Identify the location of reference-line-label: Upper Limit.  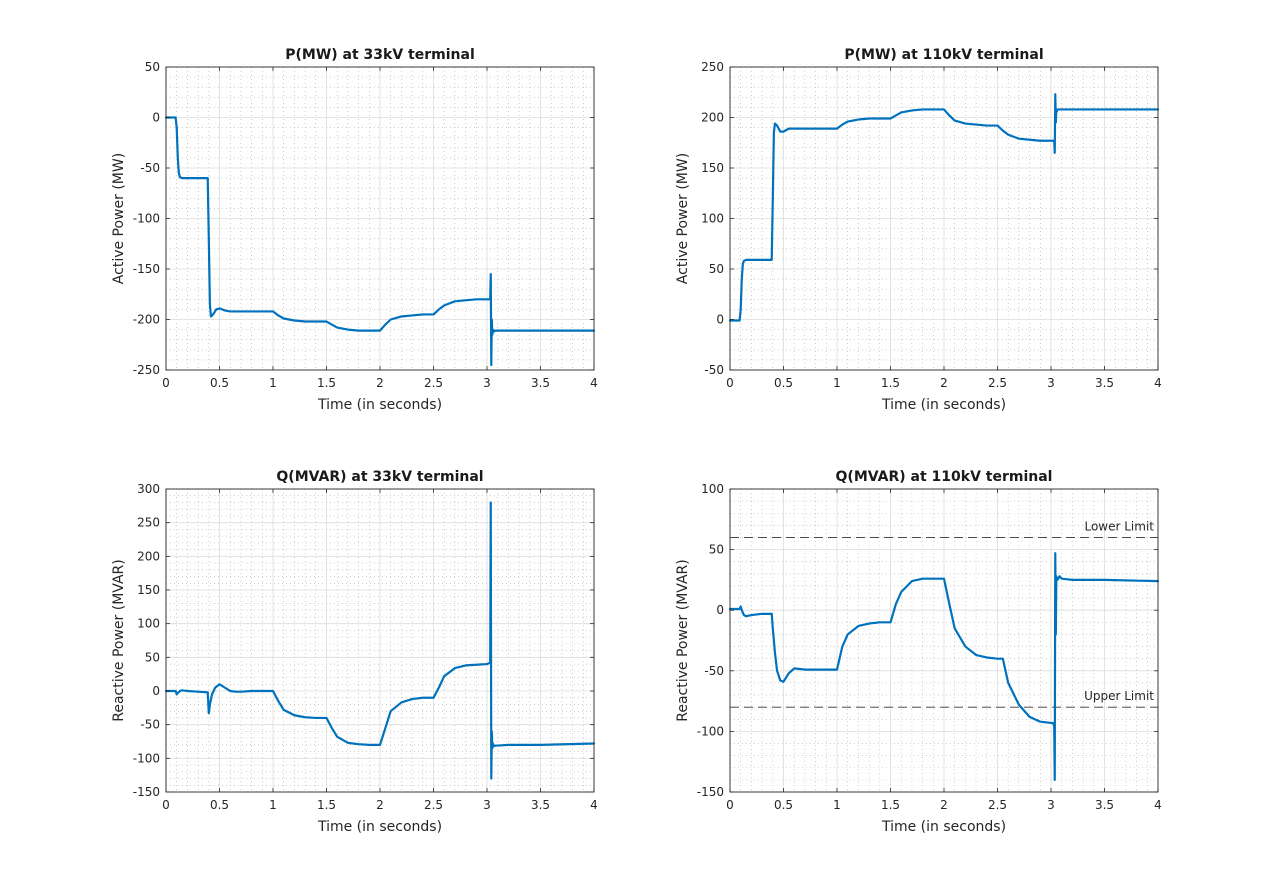
(1119, 696).